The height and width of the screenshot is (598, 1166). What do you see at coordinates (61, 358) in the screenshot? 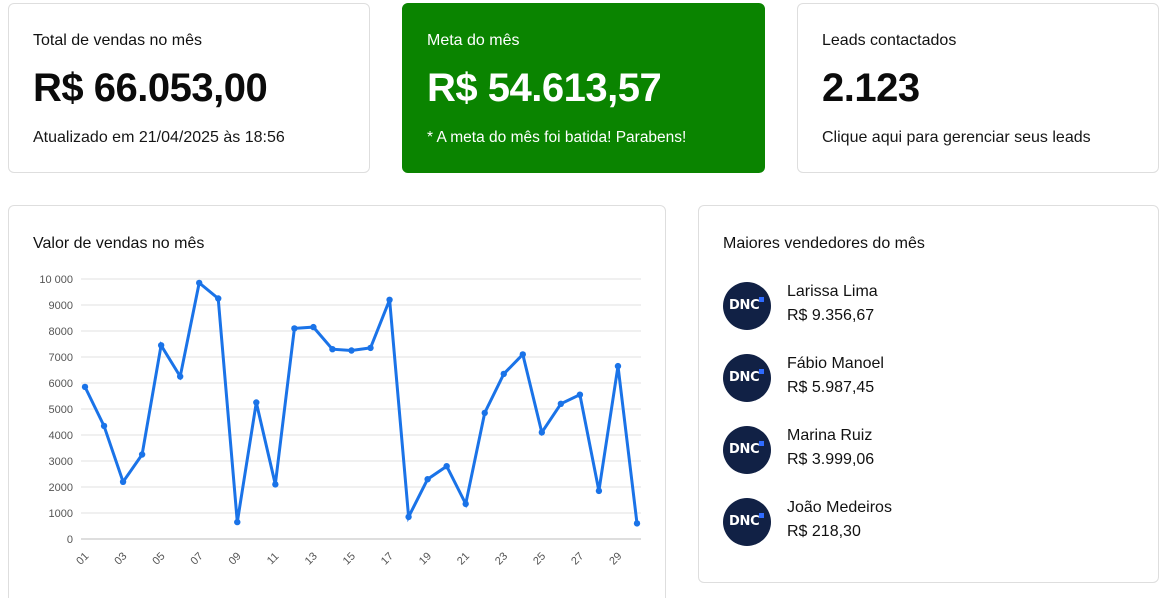
I see `y-tick-label: 7000` at bounding box center [61, 358].